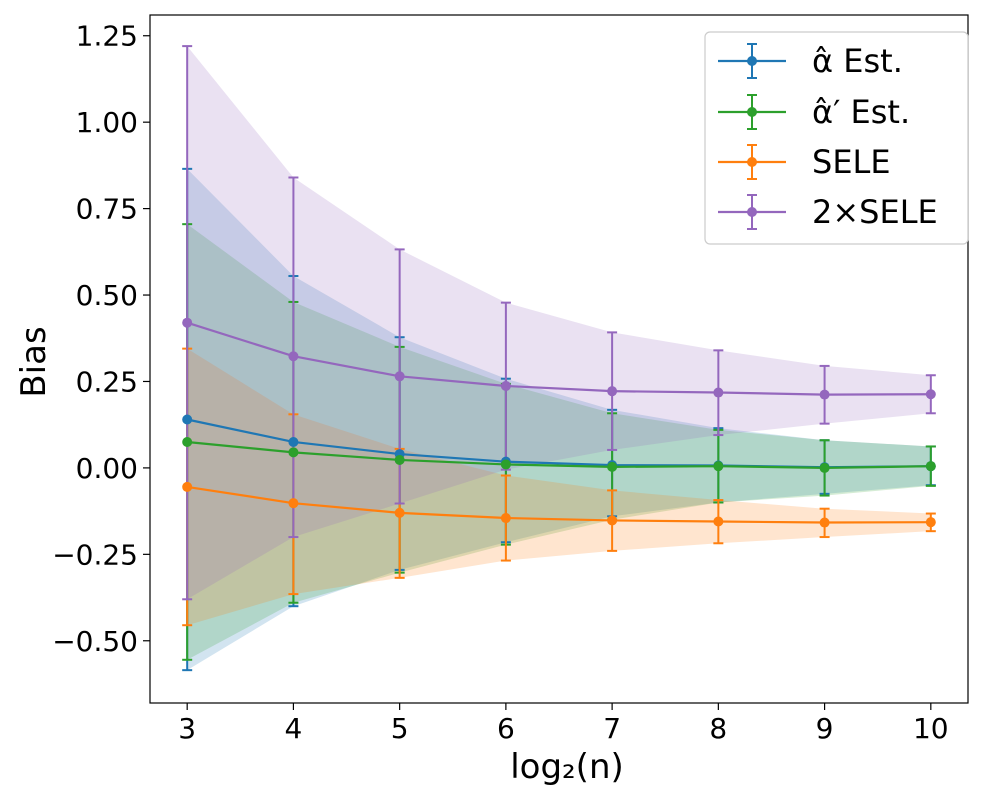  What do you see at coordinates (107, 295) in the screenshot?
I see `y-tick-label: 0.50` at bounding box center [107, 295].